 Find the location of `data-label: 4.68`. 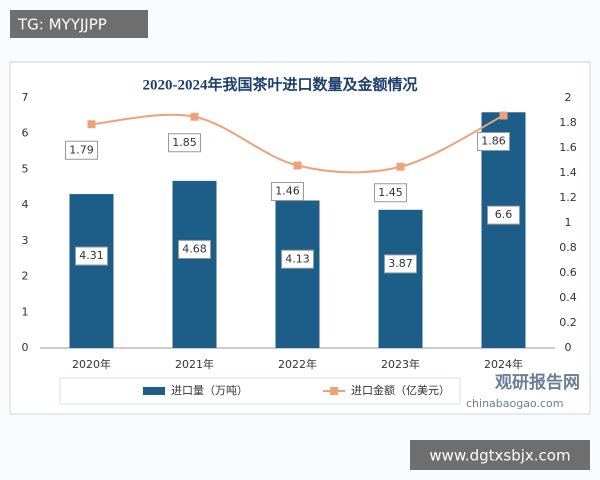

data-label: 4.68 is located at coordinates (194, 248).